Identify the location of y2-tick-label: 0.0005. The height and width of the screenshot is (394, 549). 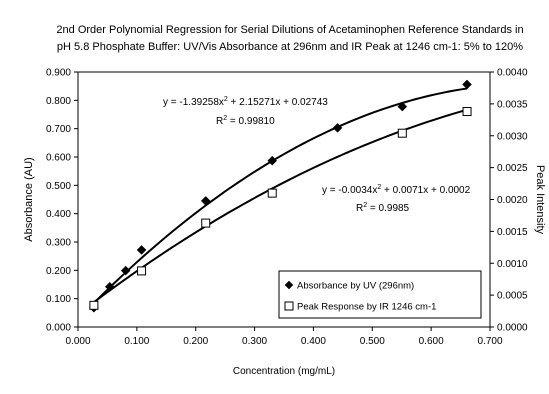
(512, 296).